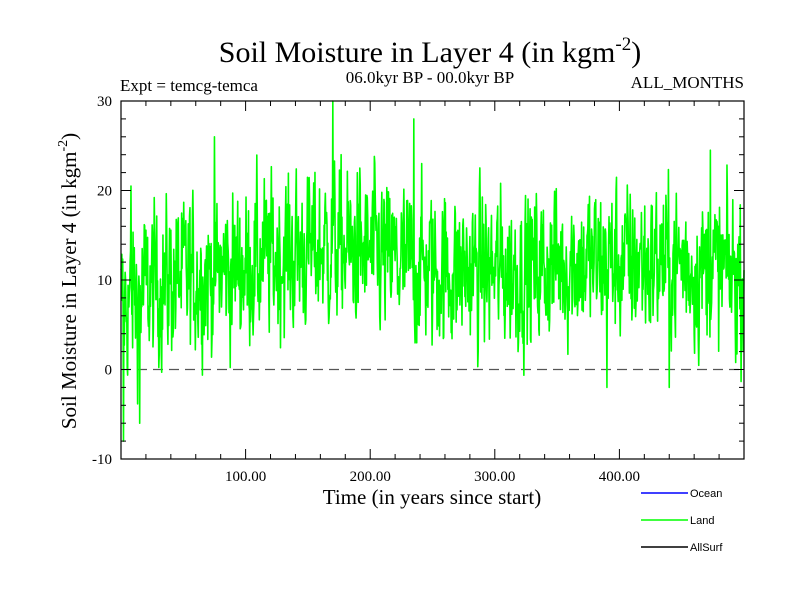 The height and width of the screenshot is (600, 800). Describe the element at coordinates (430, 77) in the screenshot. I see `chart-subtitle: 06.0kyr BP - 00.0kyr BP` at that location.